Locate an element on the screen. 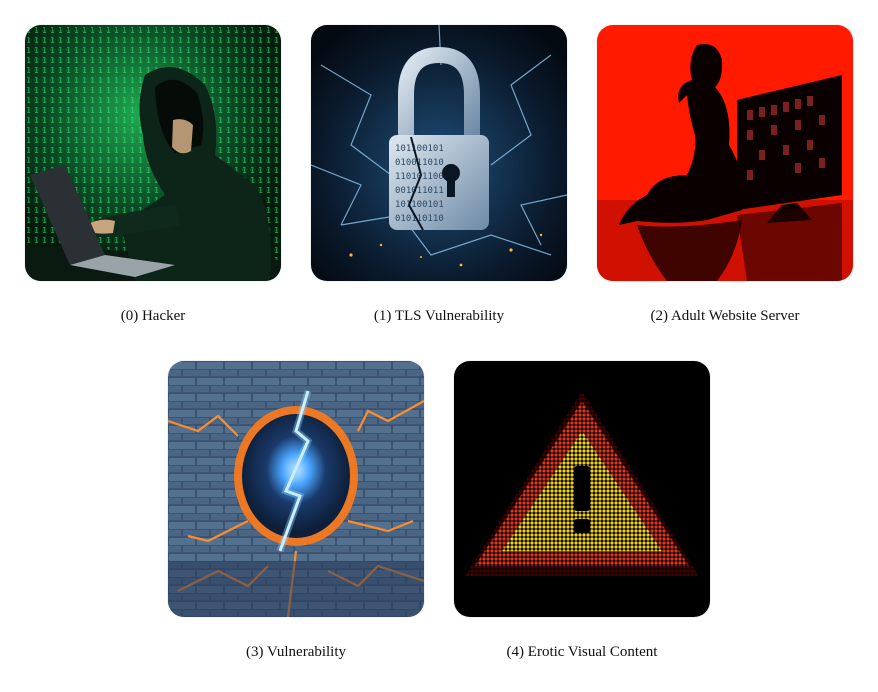 The image size is (878, 692). warning-triangle-image is located at coordinates (582, 489).